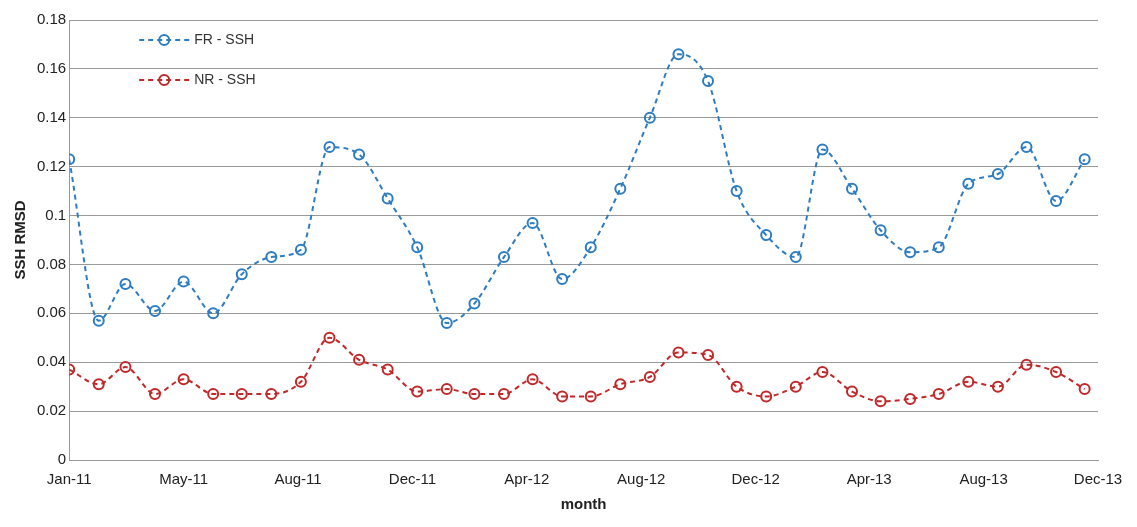 This screenshot has width=1137, height=527. What do you see at coordinates (412, 479) in the screenshot?
I see `x-tick-label: Dec-11` at bounding box center [412, 479].